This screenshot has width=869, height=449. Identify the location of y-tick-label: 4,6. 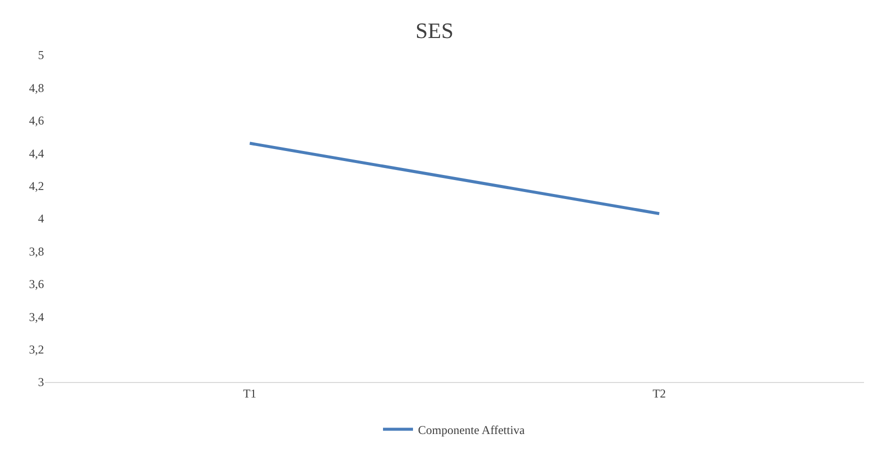
(36, 121).